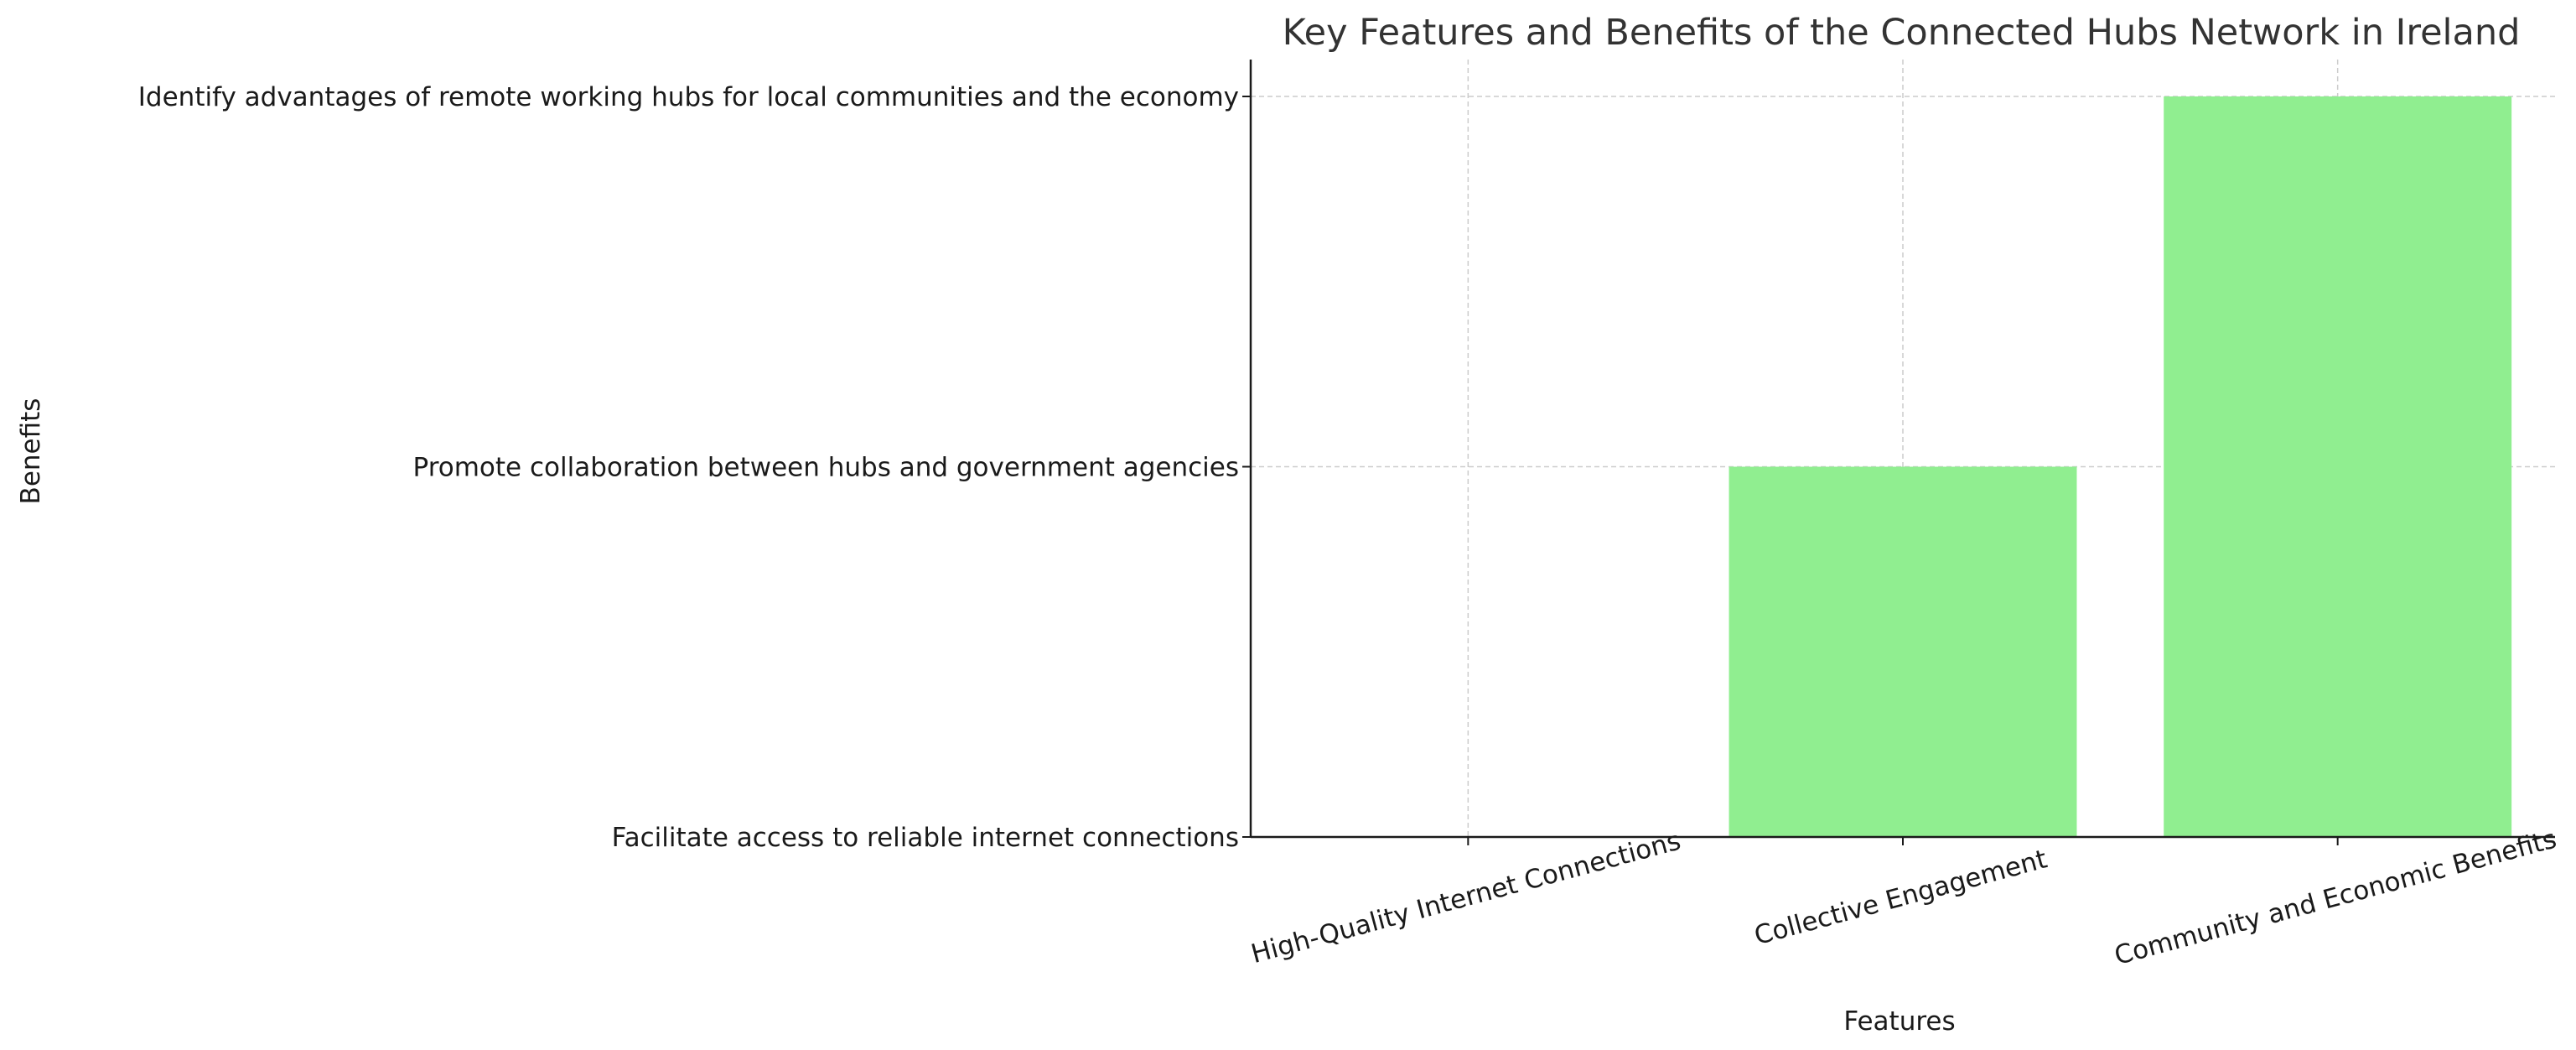 The width and height of the screenshot is (2576, 1050). What do you see at coordinates (1466, 898) in the screenshot?
I see `x-tick-label: High-Quality Internet Connections` at bounding box center [1466, 898].